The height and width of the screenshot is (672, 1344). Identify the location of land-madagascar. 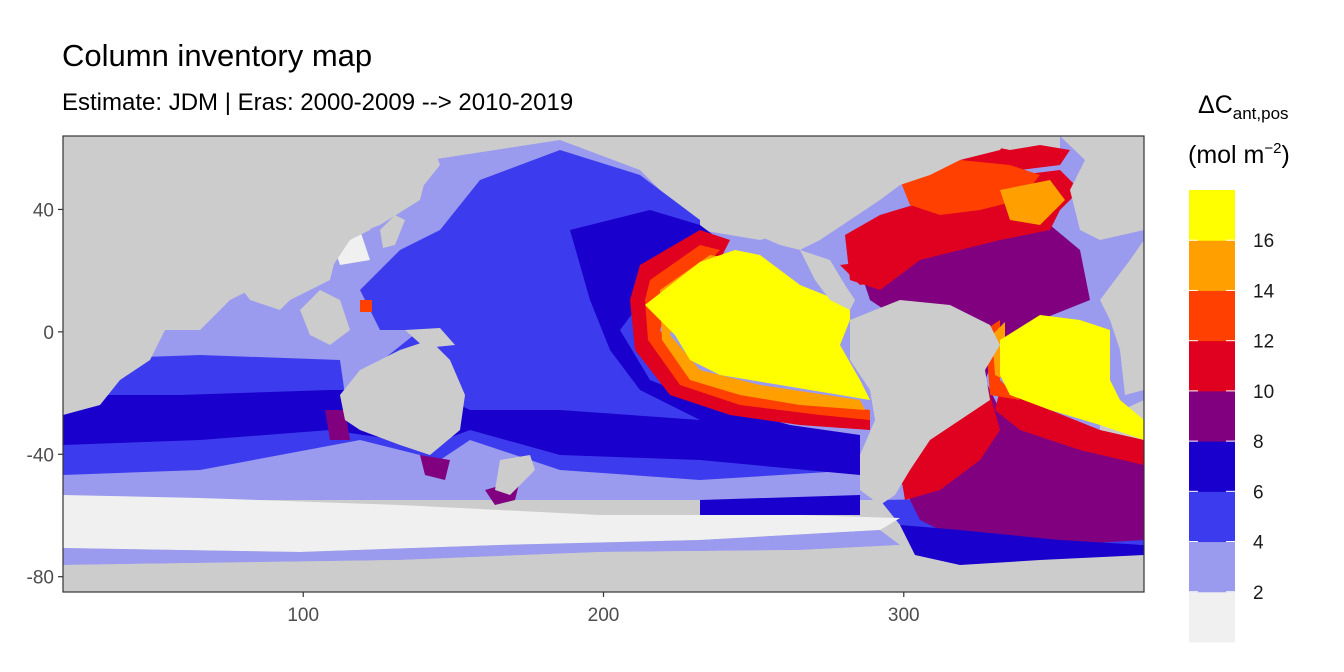
(97, 357).